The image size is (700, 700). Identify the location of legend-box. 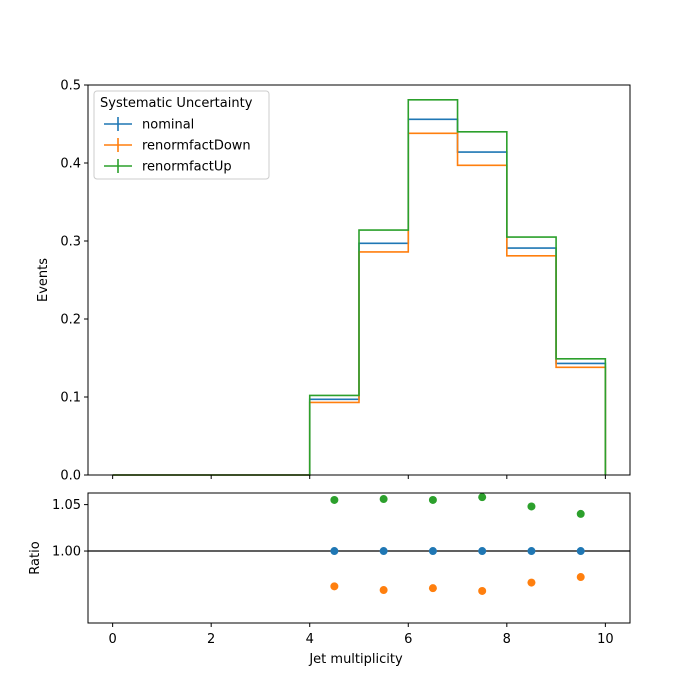
(181, 135).